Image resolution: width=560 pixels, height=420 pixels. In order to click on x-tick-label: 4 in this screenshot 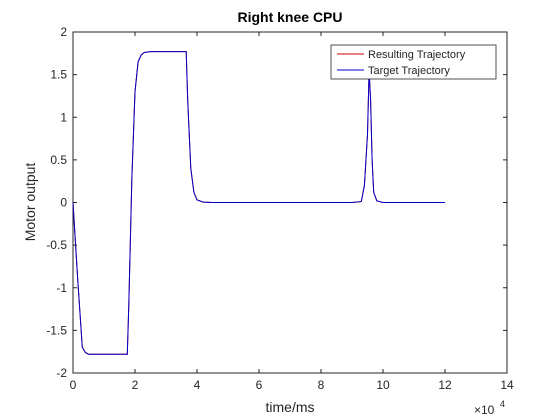, I will do `click(197, 385)`.